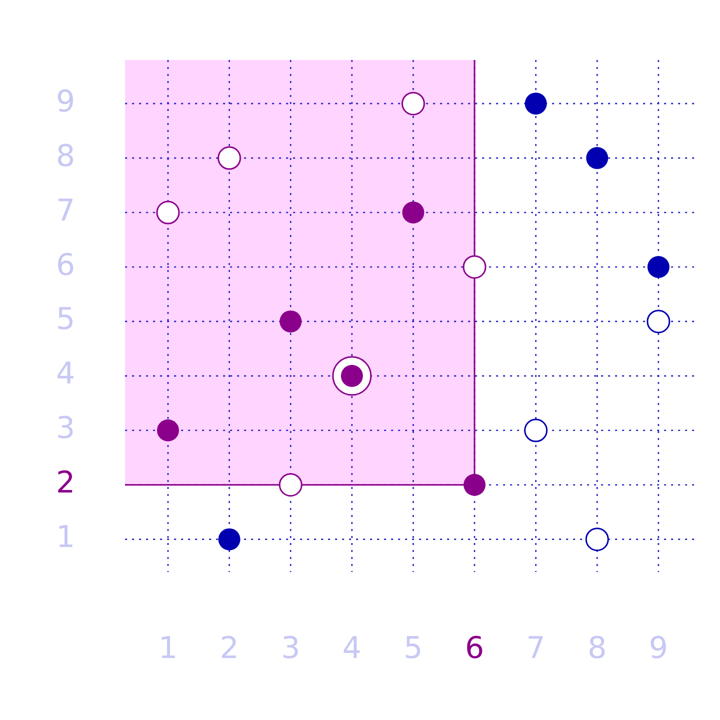 The width and height of the screenshot is (720, 720). Describe the element at coordinates (474, 648) in the screenshot. I see `x-tick-label: 6` at that location.